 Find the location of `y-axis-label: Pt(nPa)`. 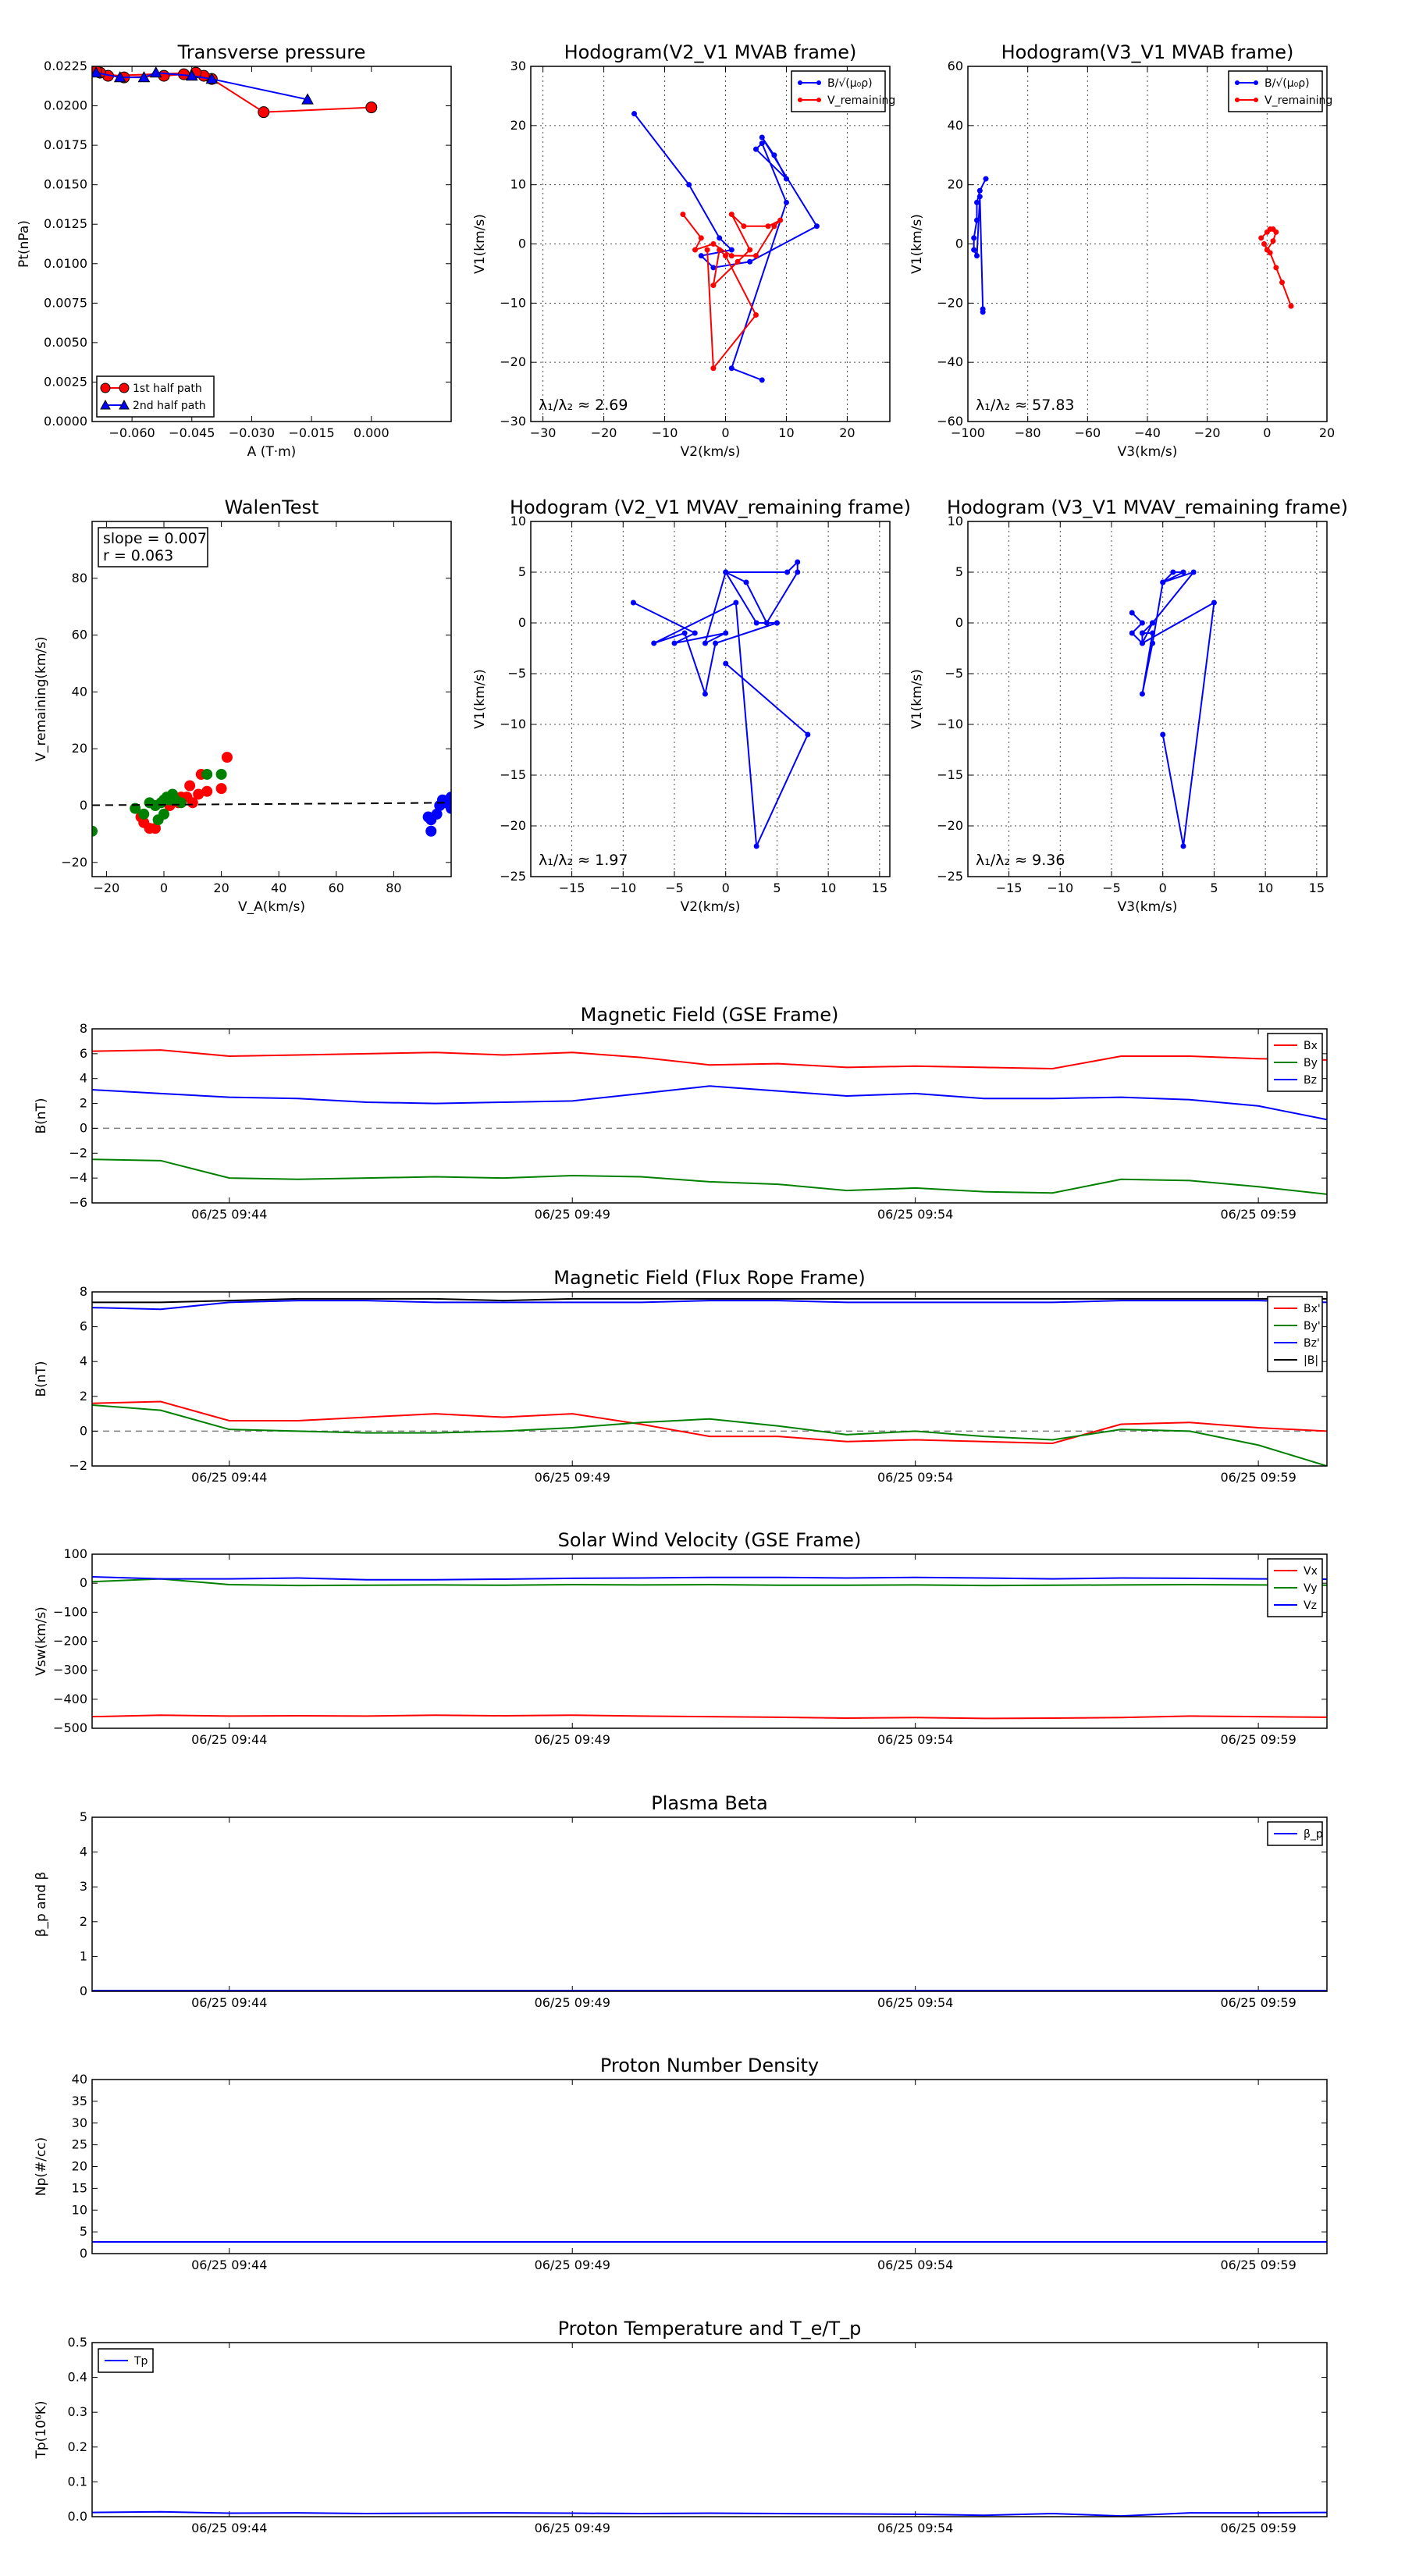

y-axis-label: Pt(nPa) is located at coordinates (24, 244).